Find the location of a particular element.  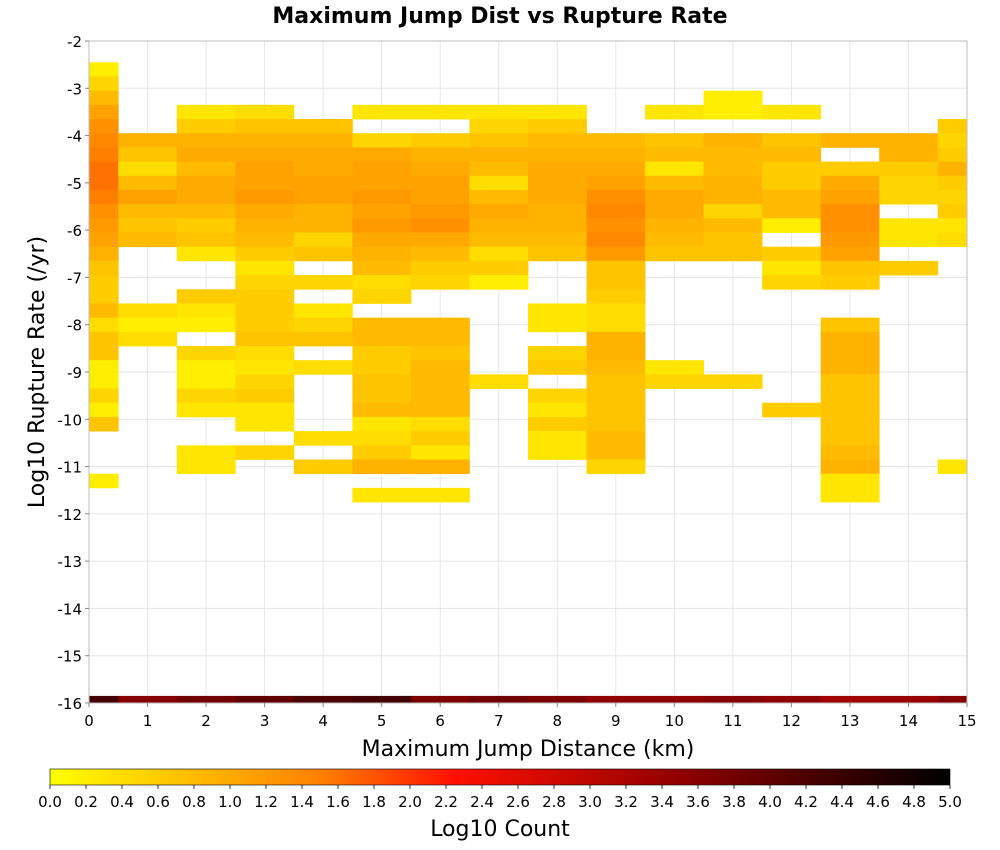

colorbar-tick-label: 1.0 is located at coordinates (230, 802).